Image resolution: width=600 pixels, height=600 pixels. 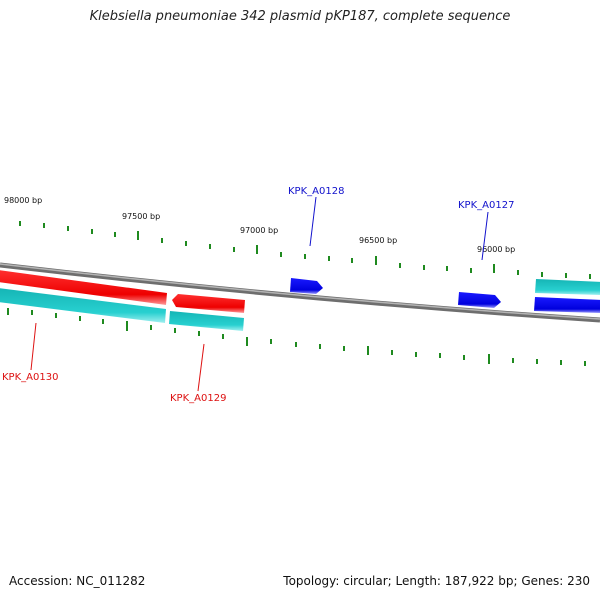 What do you see at coordinates (306, 286) in the screenshot?
I see `gene-arrow-kpk-a0128` at bounding box center [306, 286].